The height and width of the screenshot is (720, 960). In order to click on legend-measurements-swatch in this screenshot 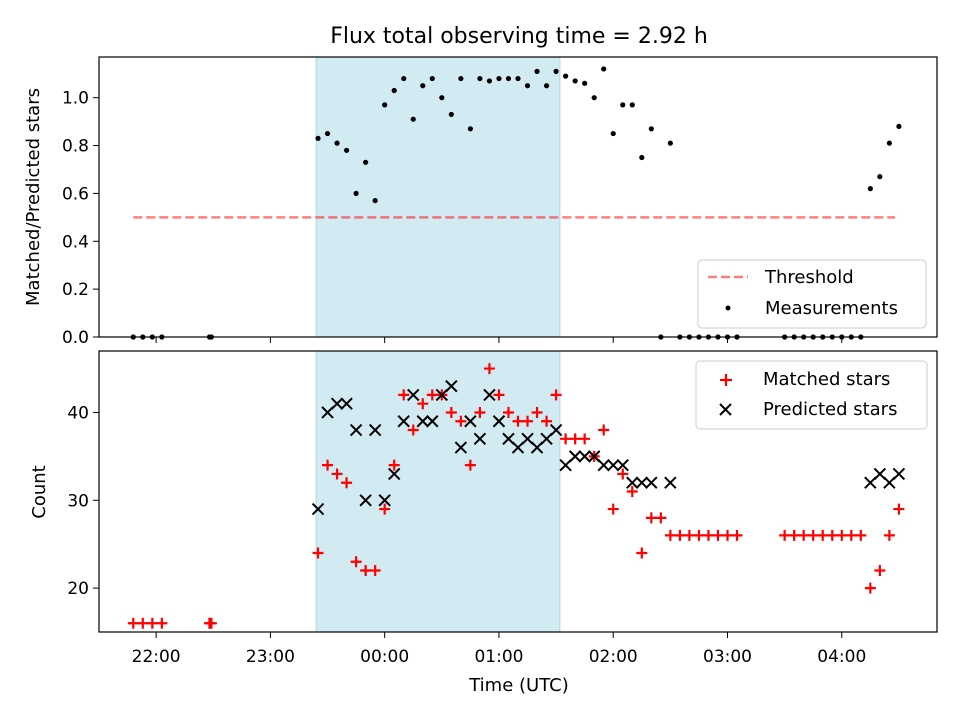, I will do `click(728, 308)`.